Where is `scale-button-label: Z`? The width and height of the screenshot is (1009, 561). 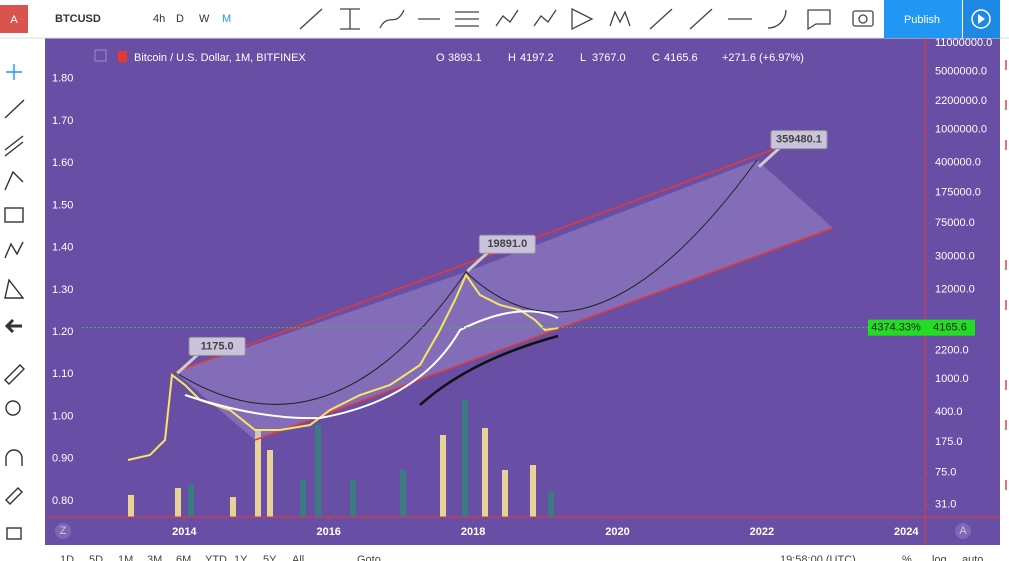
scale-button-label: Z is located at coordinates (63, 531).